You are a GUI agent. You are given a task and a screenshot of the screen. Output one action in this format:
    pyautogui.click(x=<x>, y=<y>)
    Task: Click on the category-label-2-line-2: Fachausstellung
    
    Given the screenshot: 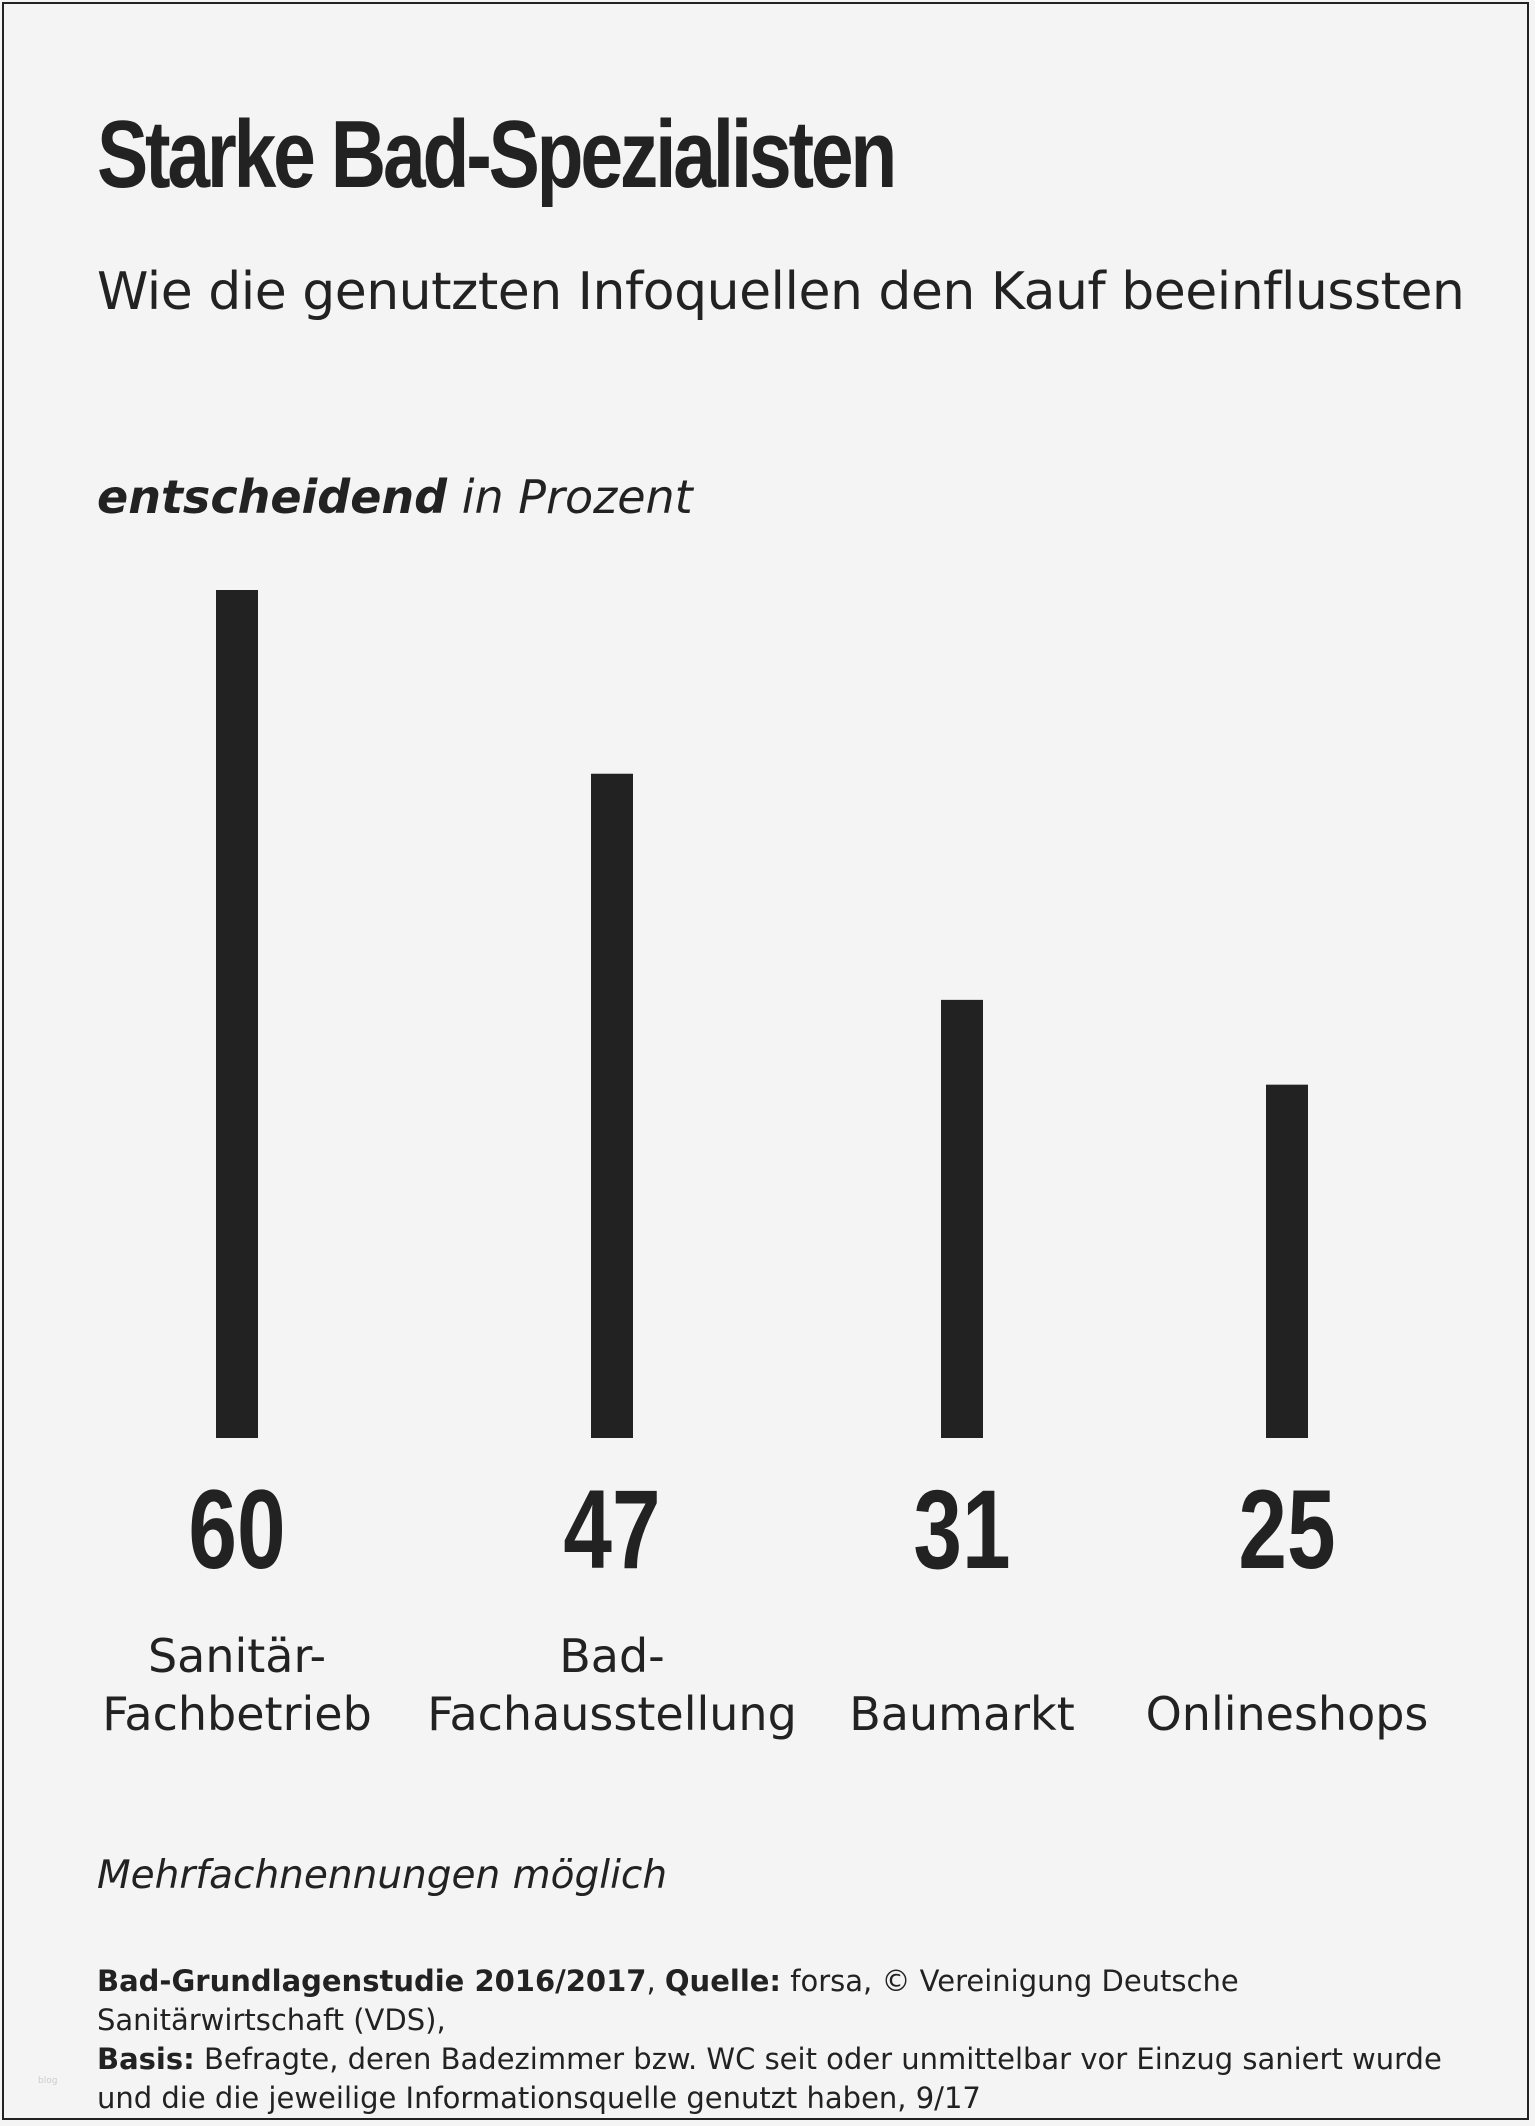 What is the action you would take?
    pyautogui.click(x=612, y=1714)
    